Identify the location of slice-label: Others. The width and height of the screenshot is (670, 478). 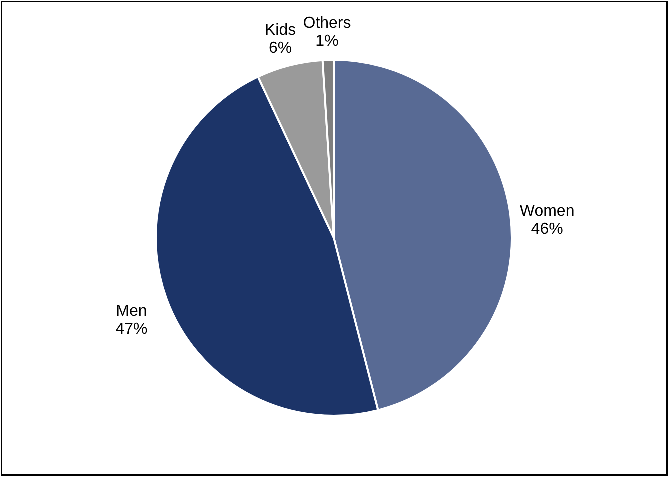
(327, 23).